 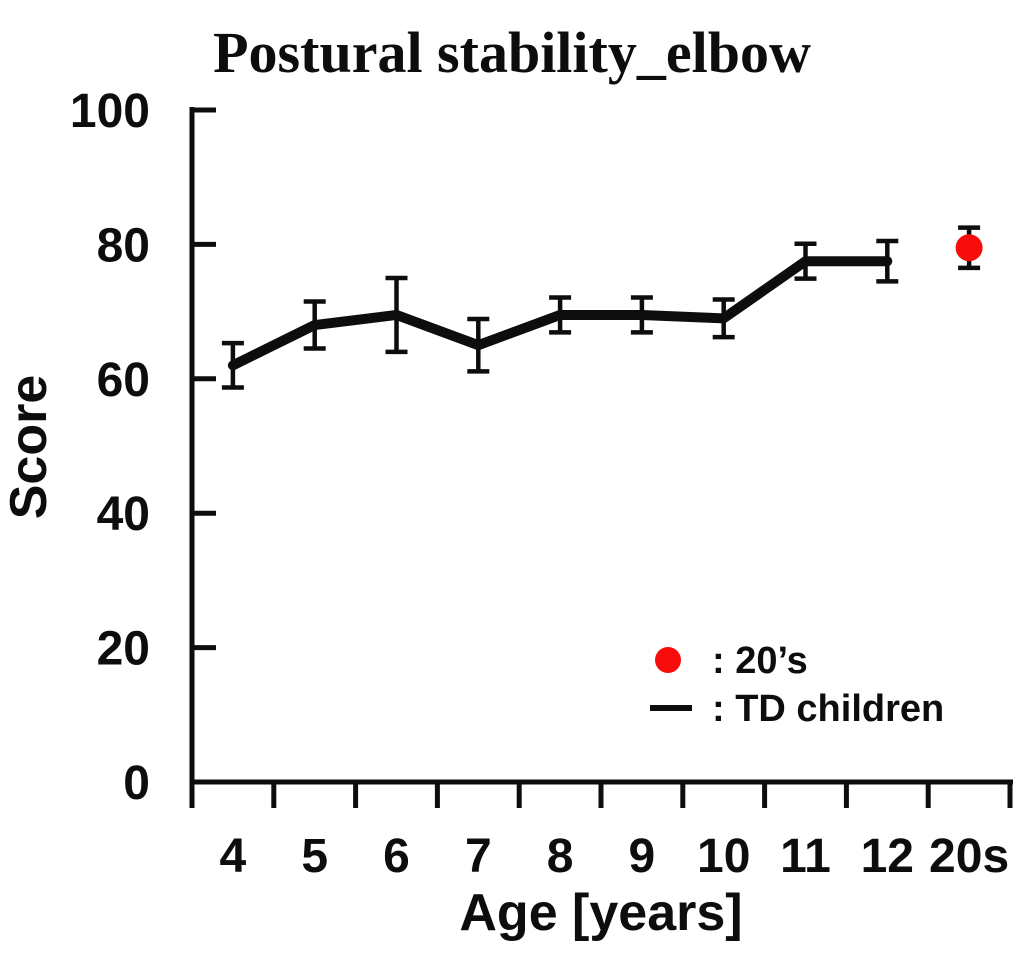 What do you see at coordinates (314, 856) in the screenshot?
I see `x-tick-label: 5` at bounding box center [314, 856].